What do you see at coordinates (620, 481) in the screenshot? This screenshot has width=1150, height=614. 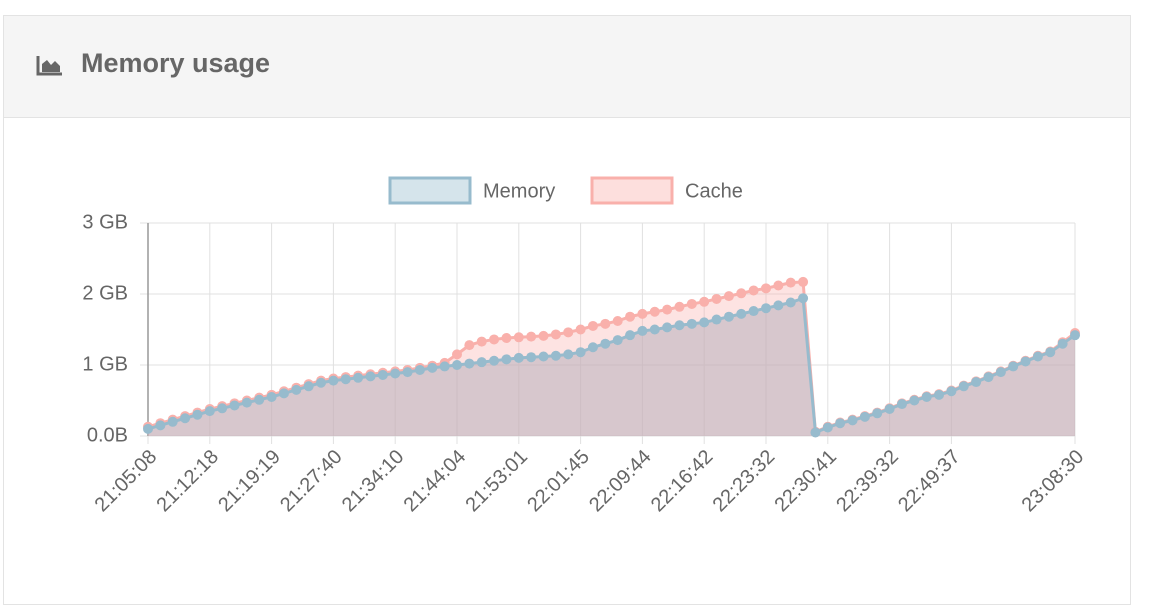 I see `x-tick-label: 22:09:44` at bounding box center [620, 481].